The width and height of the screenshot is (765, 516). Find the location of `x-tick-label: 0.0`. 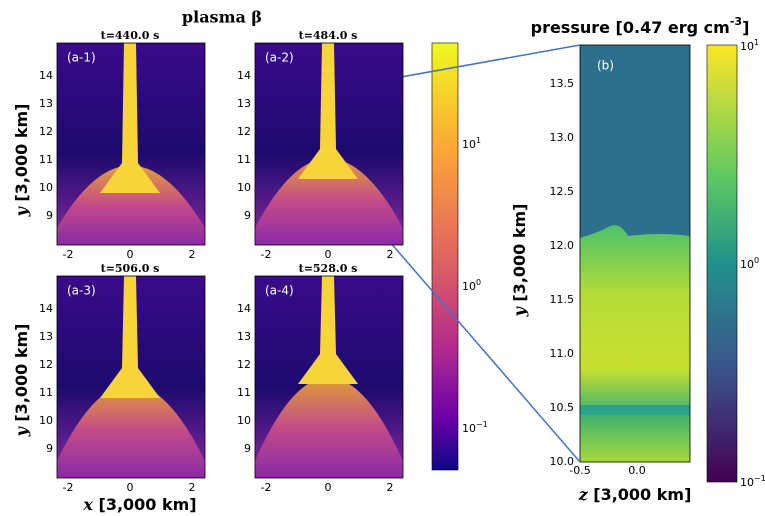

x-tick-label: 0.0 is located at coordinates (637, 470).